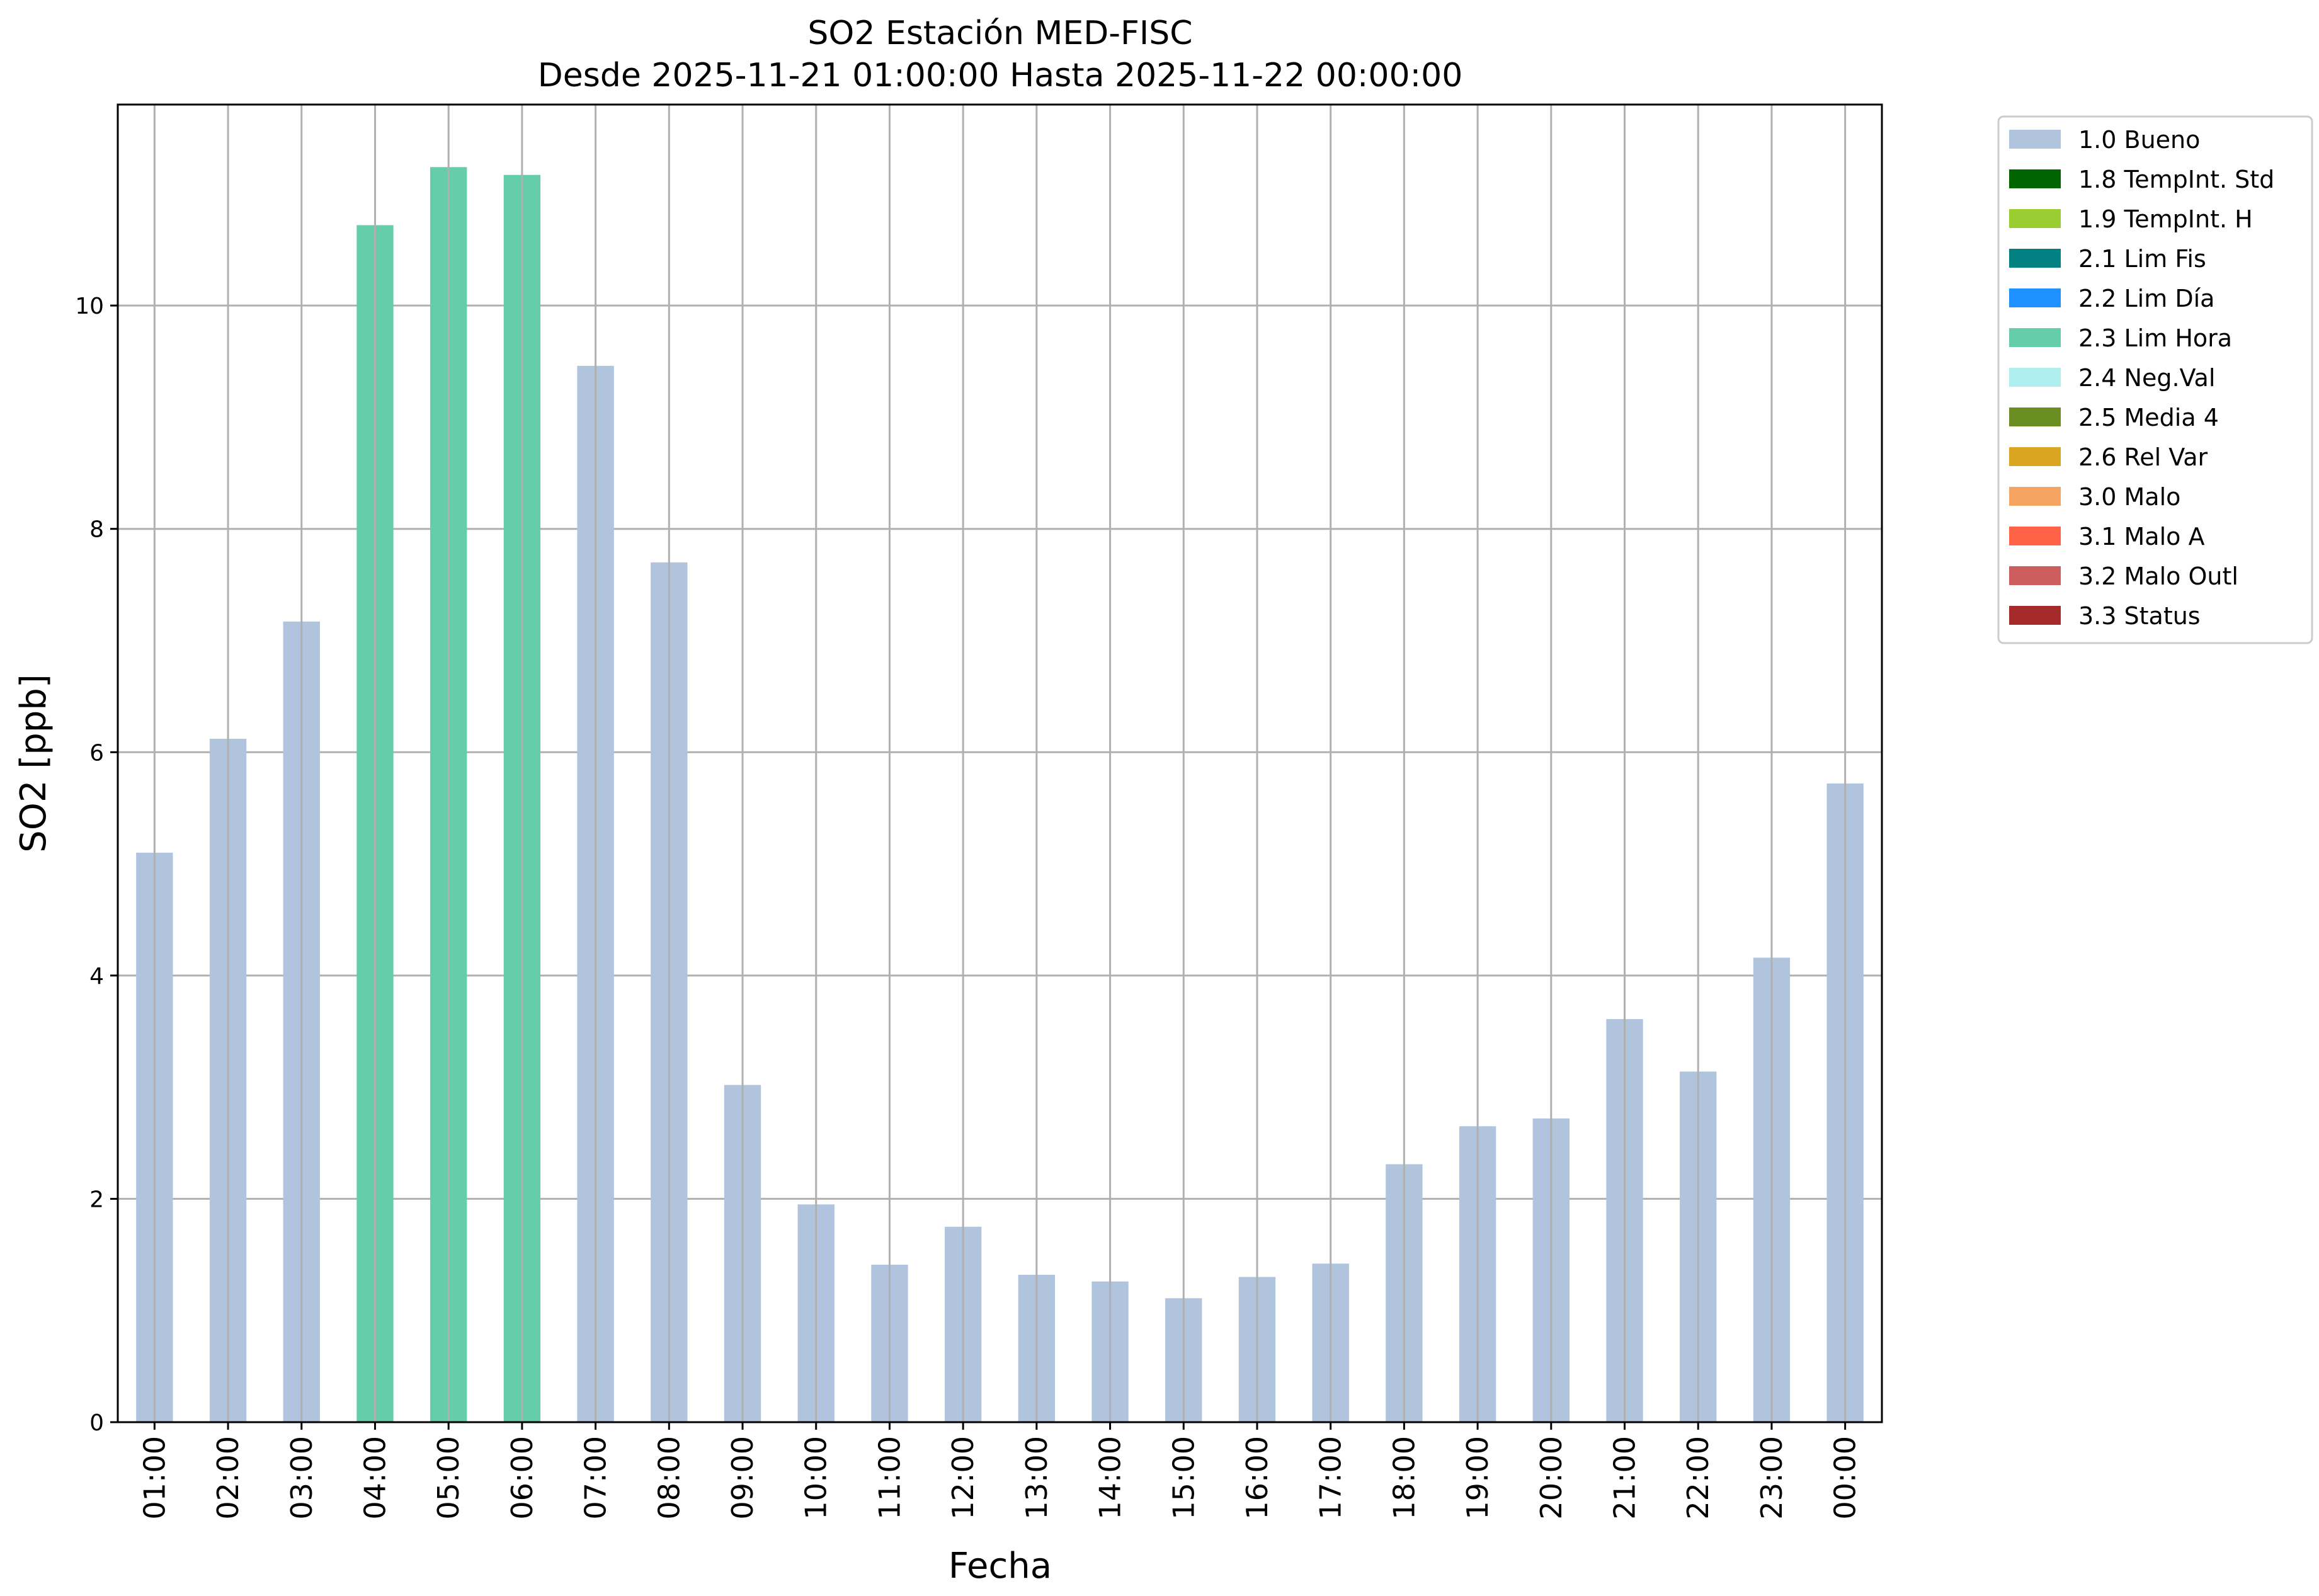 This screenshot has width=2319, height=1596. What do you see at coordinates (999, 33) in the screenshot?
I see `chart-title: SO2 Estación MED-FISC` at bounding box center [999, 33].